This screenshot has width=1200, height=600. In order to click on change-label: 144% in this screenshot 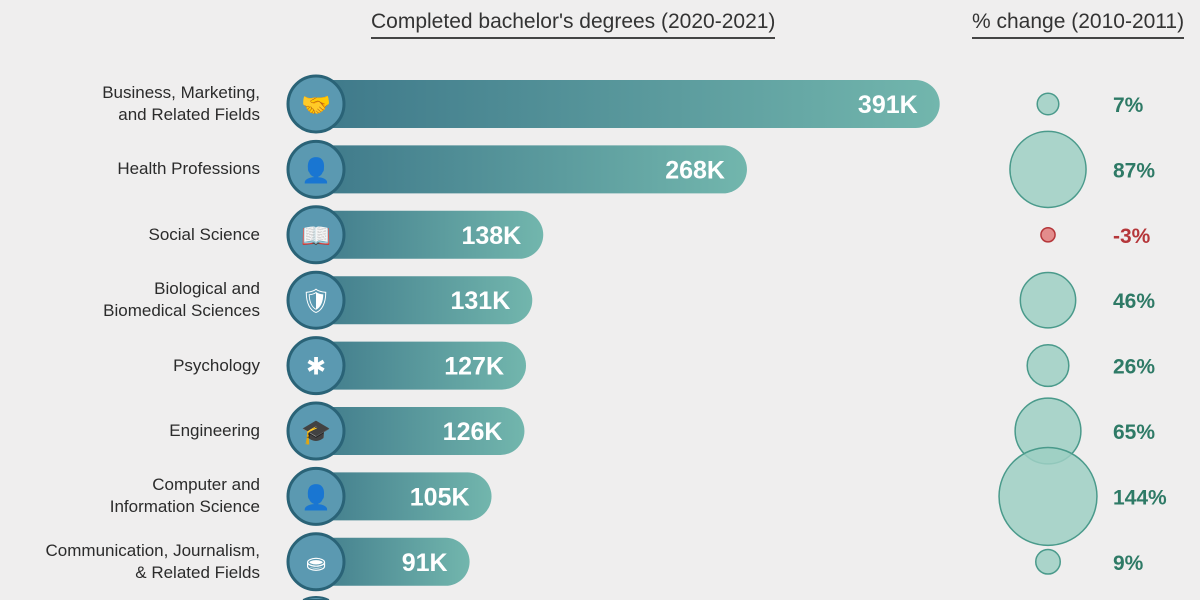, I will do `click(1140, 497)`.